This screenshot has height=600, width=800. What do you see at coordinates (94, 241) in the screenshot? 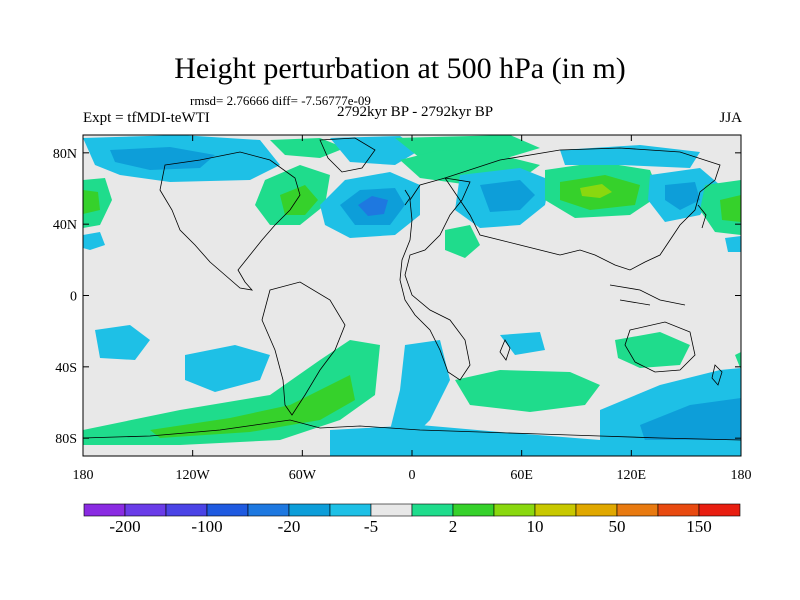
I see `contour-blue-subtropical-pacific` at bounding box center [94, 241].